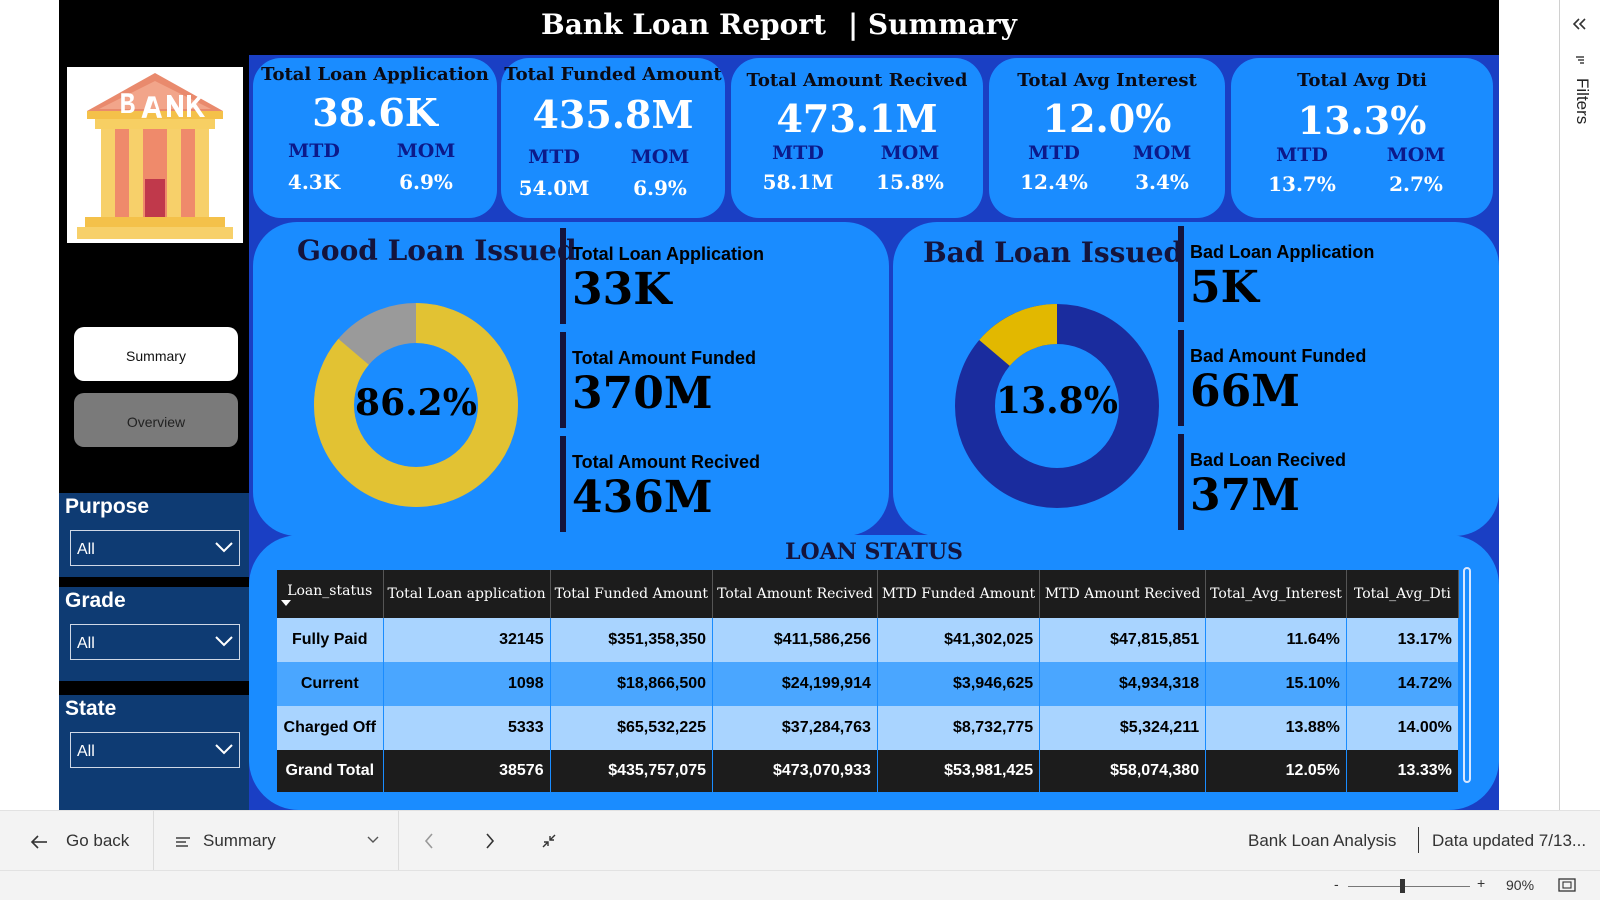  I want to click on kpi-card-total-avg-dti: Total Avg Dti 13.3% MTD MOM 13.7% 2.7%, so click(1362, 138).